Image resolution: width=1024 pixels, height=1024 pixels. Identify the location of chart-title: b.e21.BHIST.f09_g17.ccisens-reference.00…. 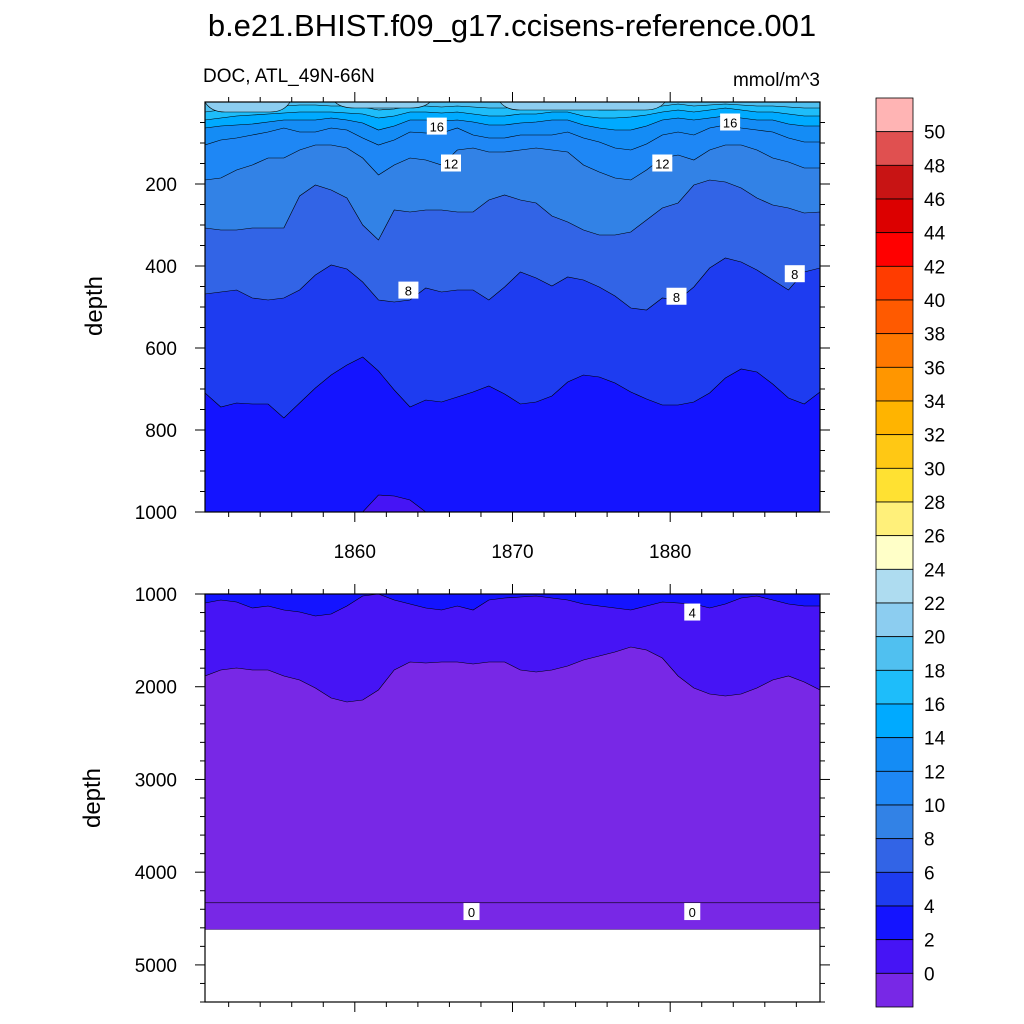
(512, 25).